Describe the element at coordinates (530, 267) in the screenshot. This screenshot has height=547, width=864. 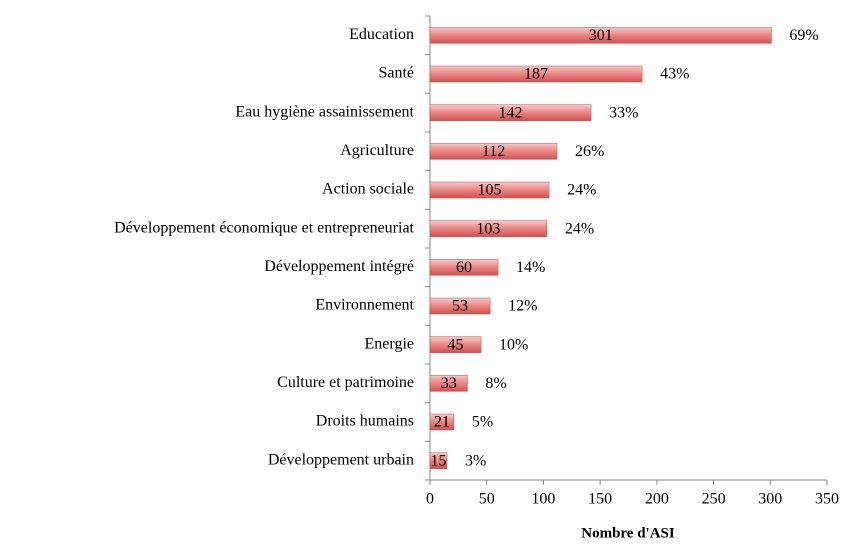
I see `share-label: 14%` at that location.